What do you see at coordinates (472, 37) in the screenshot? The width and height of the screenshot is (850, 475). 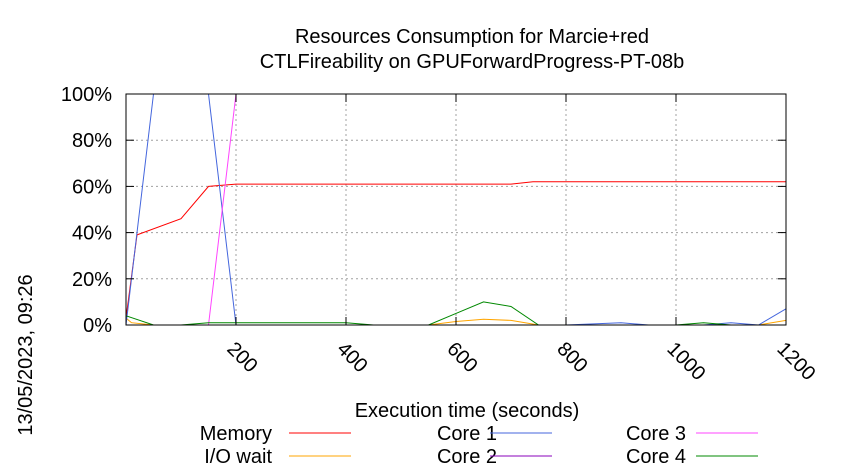 I see `chart-title: Resources Consumption for Marcie+red` at bounding box center [472, 37].